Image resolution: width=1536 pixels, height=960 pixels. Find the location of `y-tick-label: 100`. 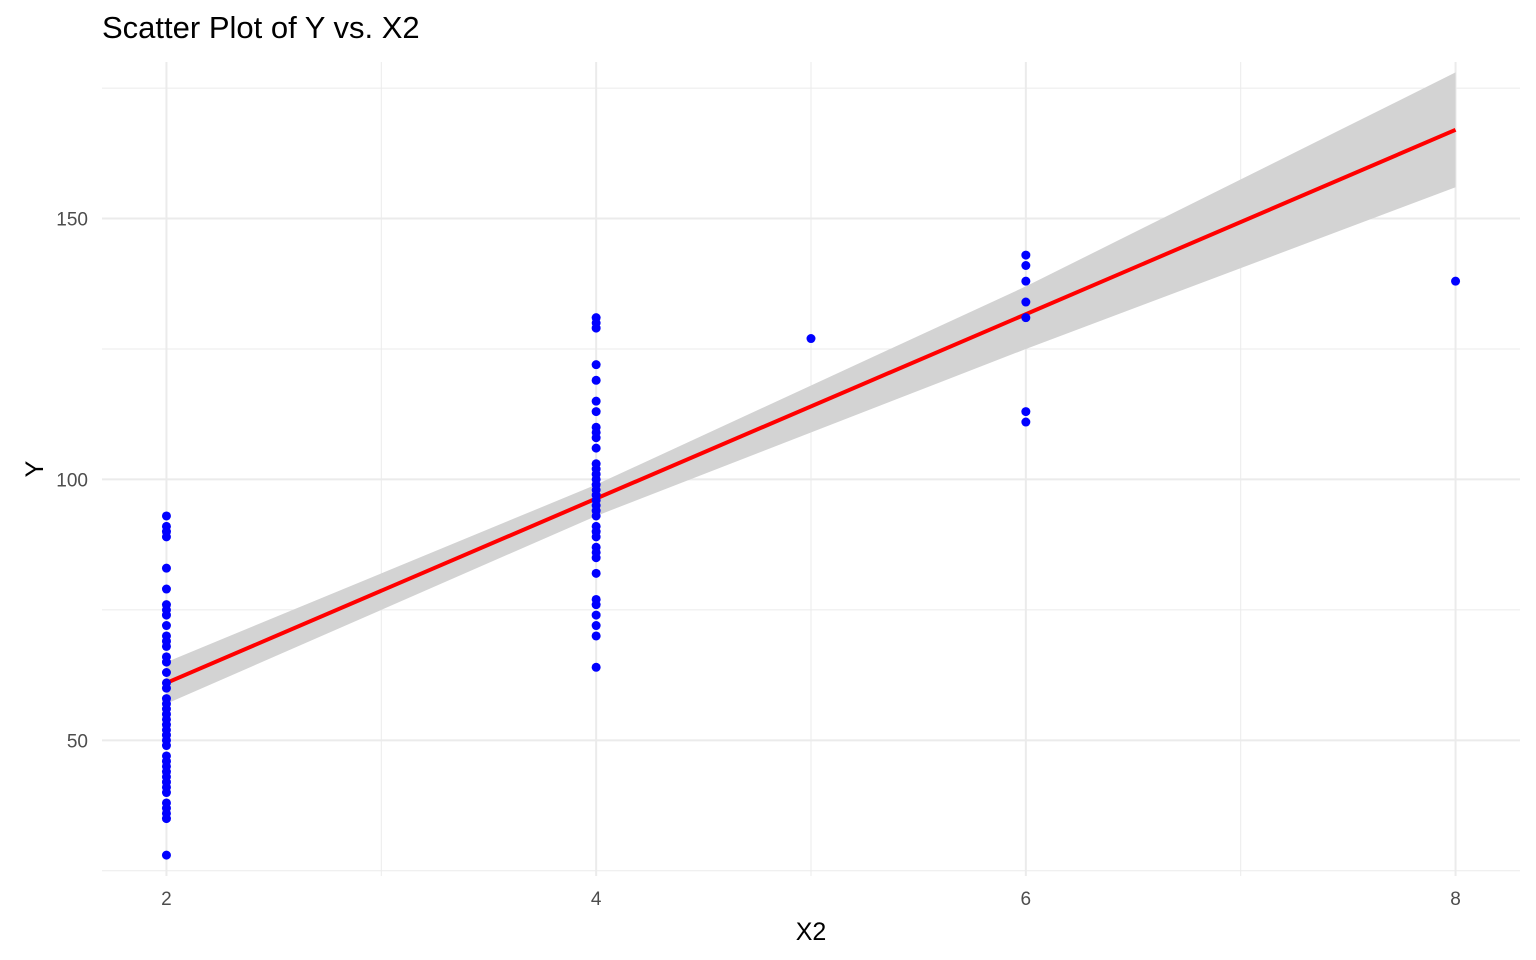

y-tick-label: 100 is located at coordinates (72, 480).